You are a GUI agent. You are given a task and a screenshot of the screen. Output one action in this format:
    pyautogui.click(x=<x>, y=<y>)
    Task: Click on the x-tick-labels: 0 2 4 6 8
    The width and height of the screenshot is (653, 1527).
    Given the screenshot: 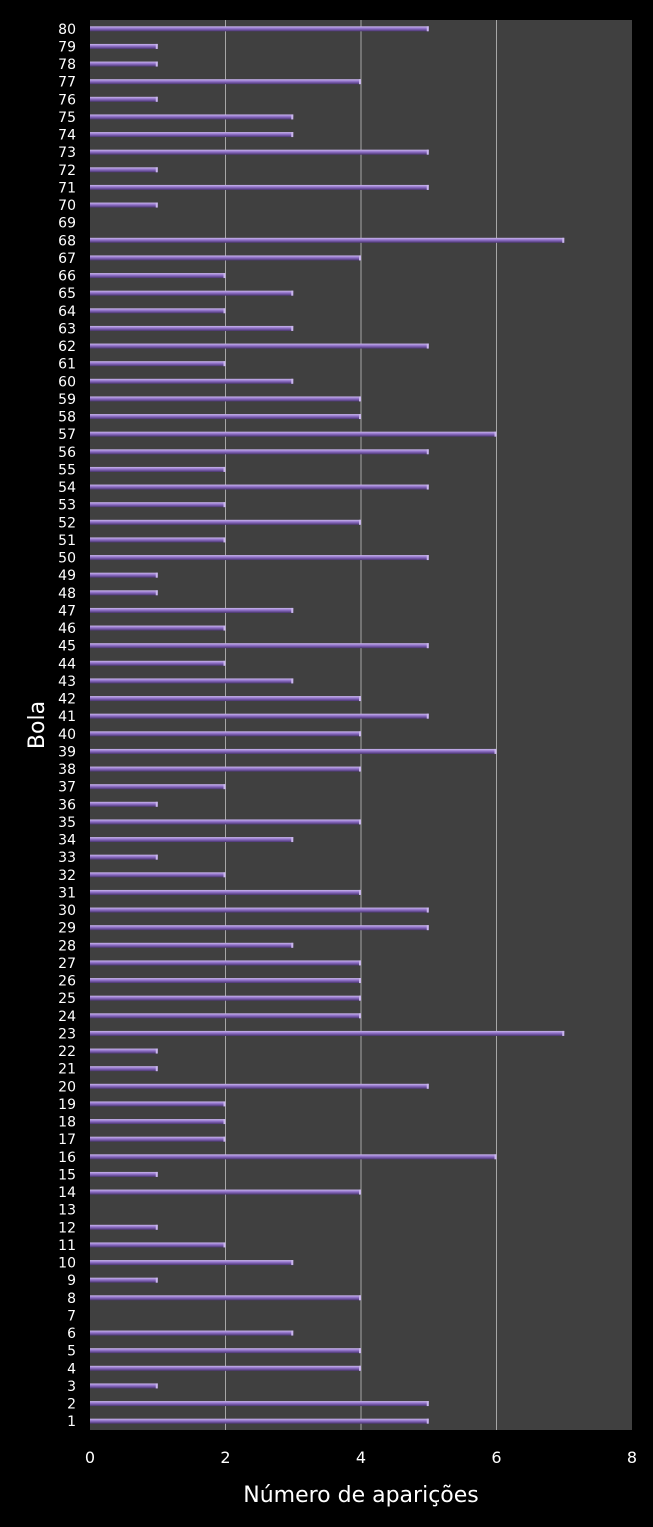 What is the action you would take?
    pyautogui.click(x=361, y=1457)
    